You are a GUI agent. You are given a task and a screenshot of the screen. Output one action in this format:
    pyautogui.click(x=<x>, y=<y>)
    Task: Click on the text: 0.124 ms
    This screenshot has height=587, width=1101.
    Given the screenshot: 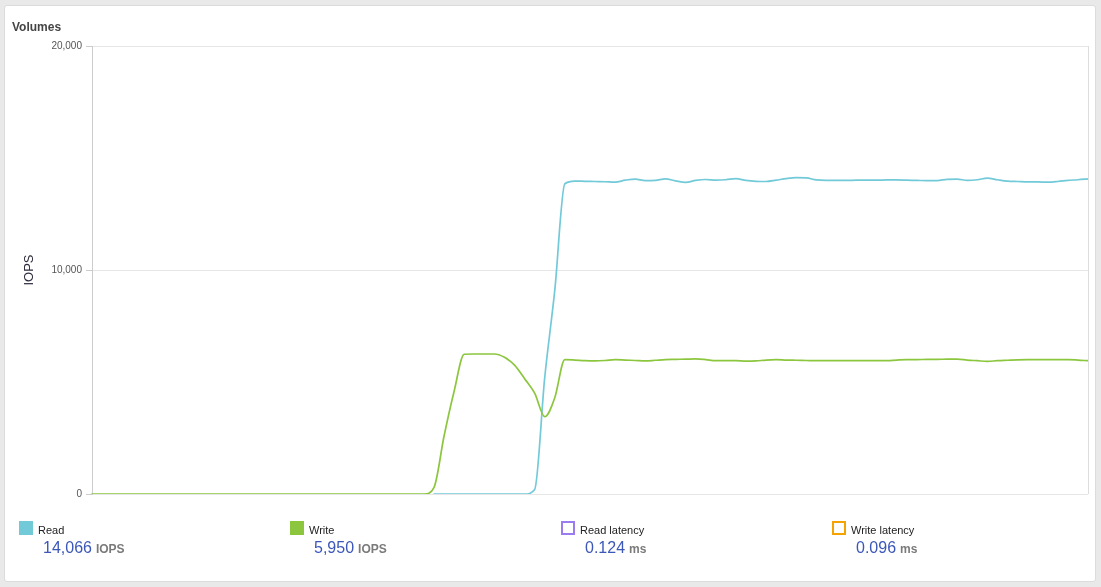 What is the action you would take?
    pyautogui.click(x=616, y=547)
    